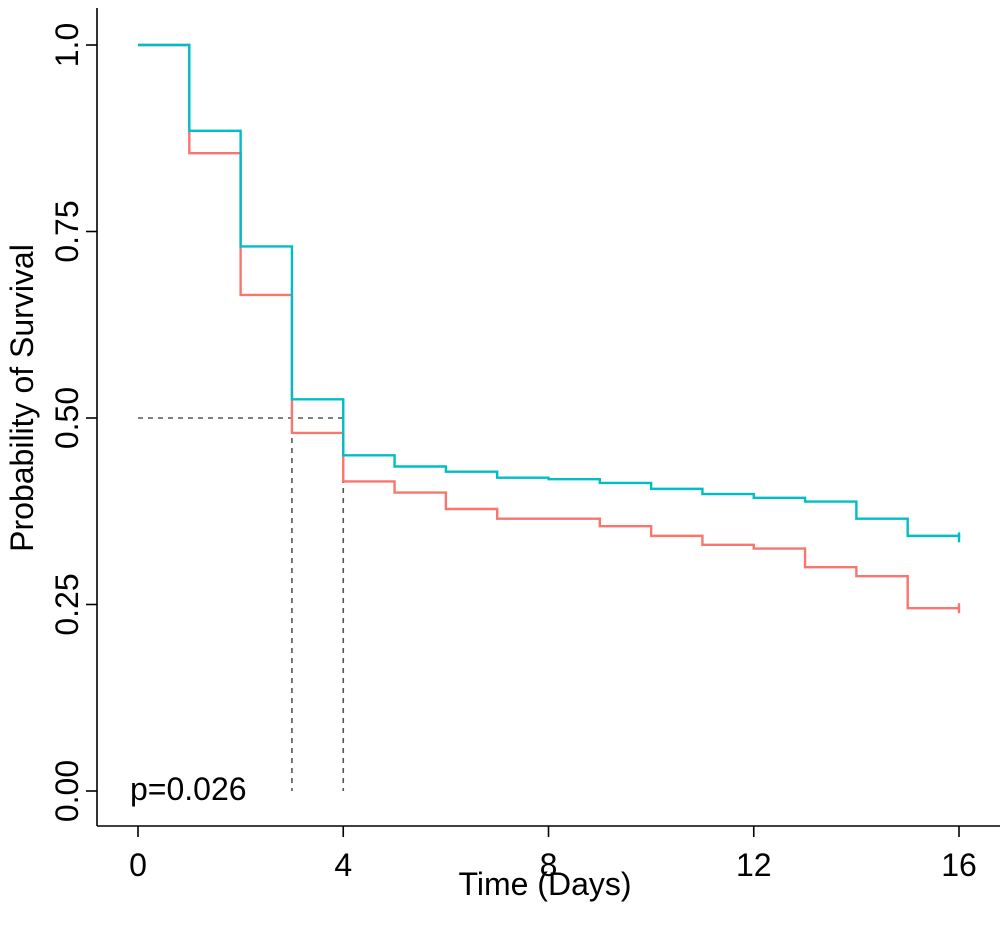 This screenshot has width=1007, height=933. I want to click on median-reference-lines, so click(241, 604).